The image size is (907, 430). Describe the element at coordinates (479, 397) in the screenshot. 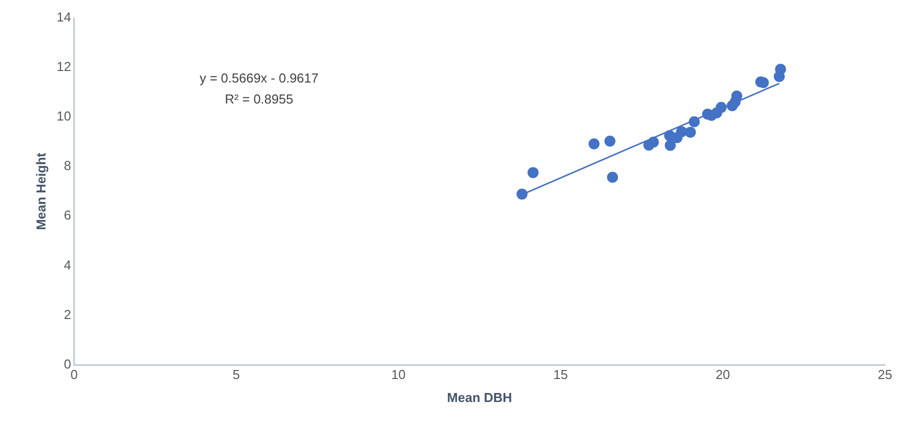

I see `x-axis-title: Mean DBH` at that location.